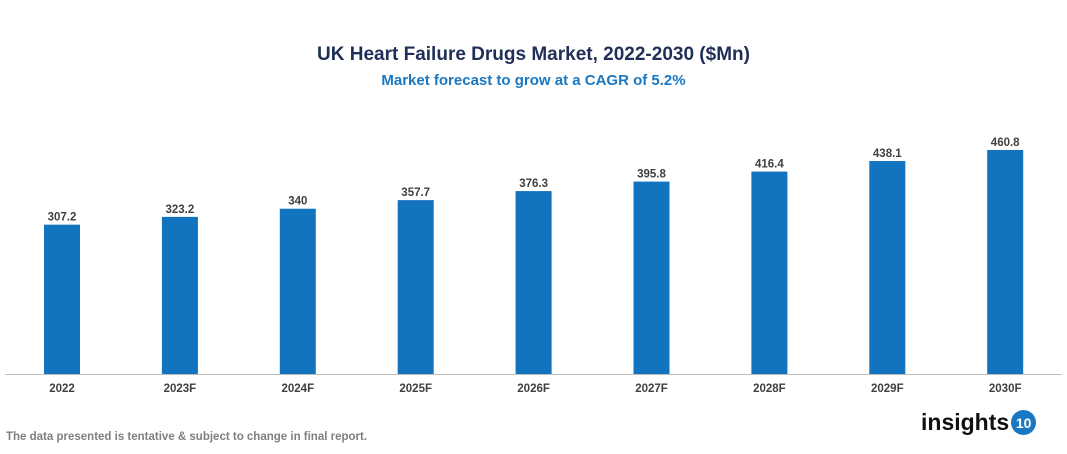 The height and width of the screenshot is (454, 1067). Describe the element at coordinates (769, 272) in the screenshot. I see `bar-2028F` at that location.